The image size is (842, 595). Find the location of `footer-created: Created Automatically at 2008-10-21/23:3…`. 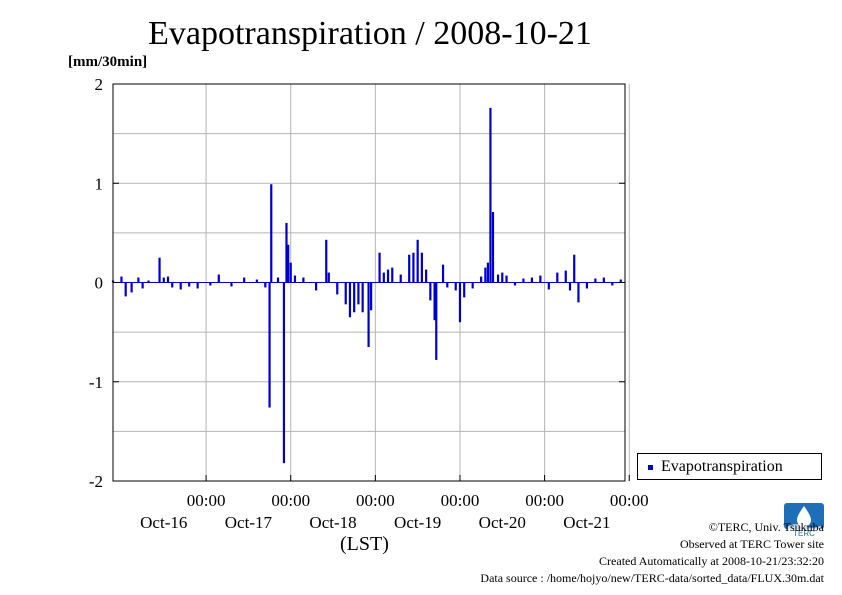

footer-created: Created Automatically at 2008-10-21/23:3… is located at coordinates (711, 561).